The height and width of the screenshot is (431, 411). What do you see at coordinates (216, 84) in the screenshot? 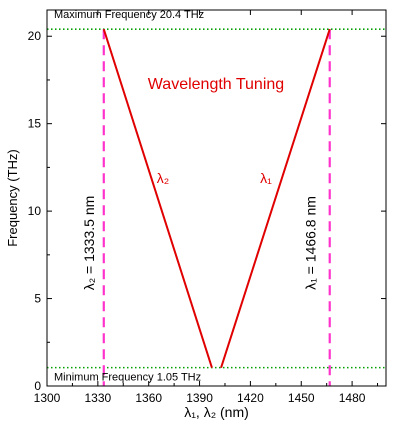
I see `annotation-wavelength-tuning: Wavelength Tuning` at bounding box center [216, 84].